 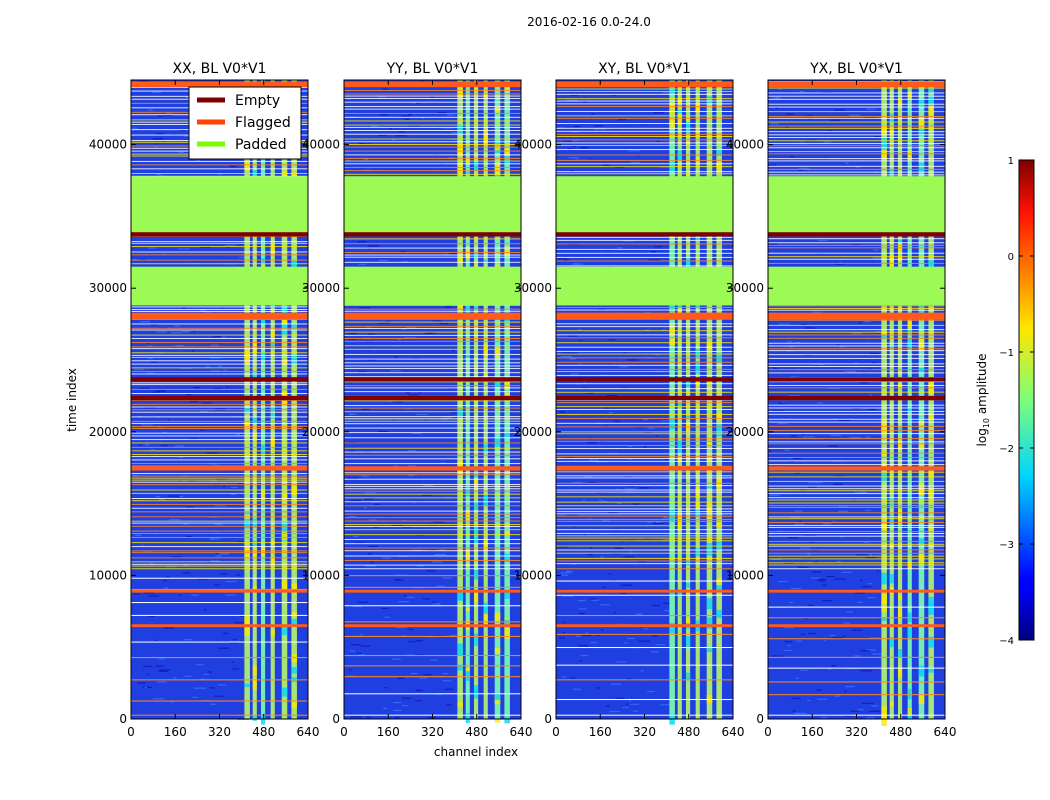 I want to click on x-tick-label: 640, so click(x=945, y=732).